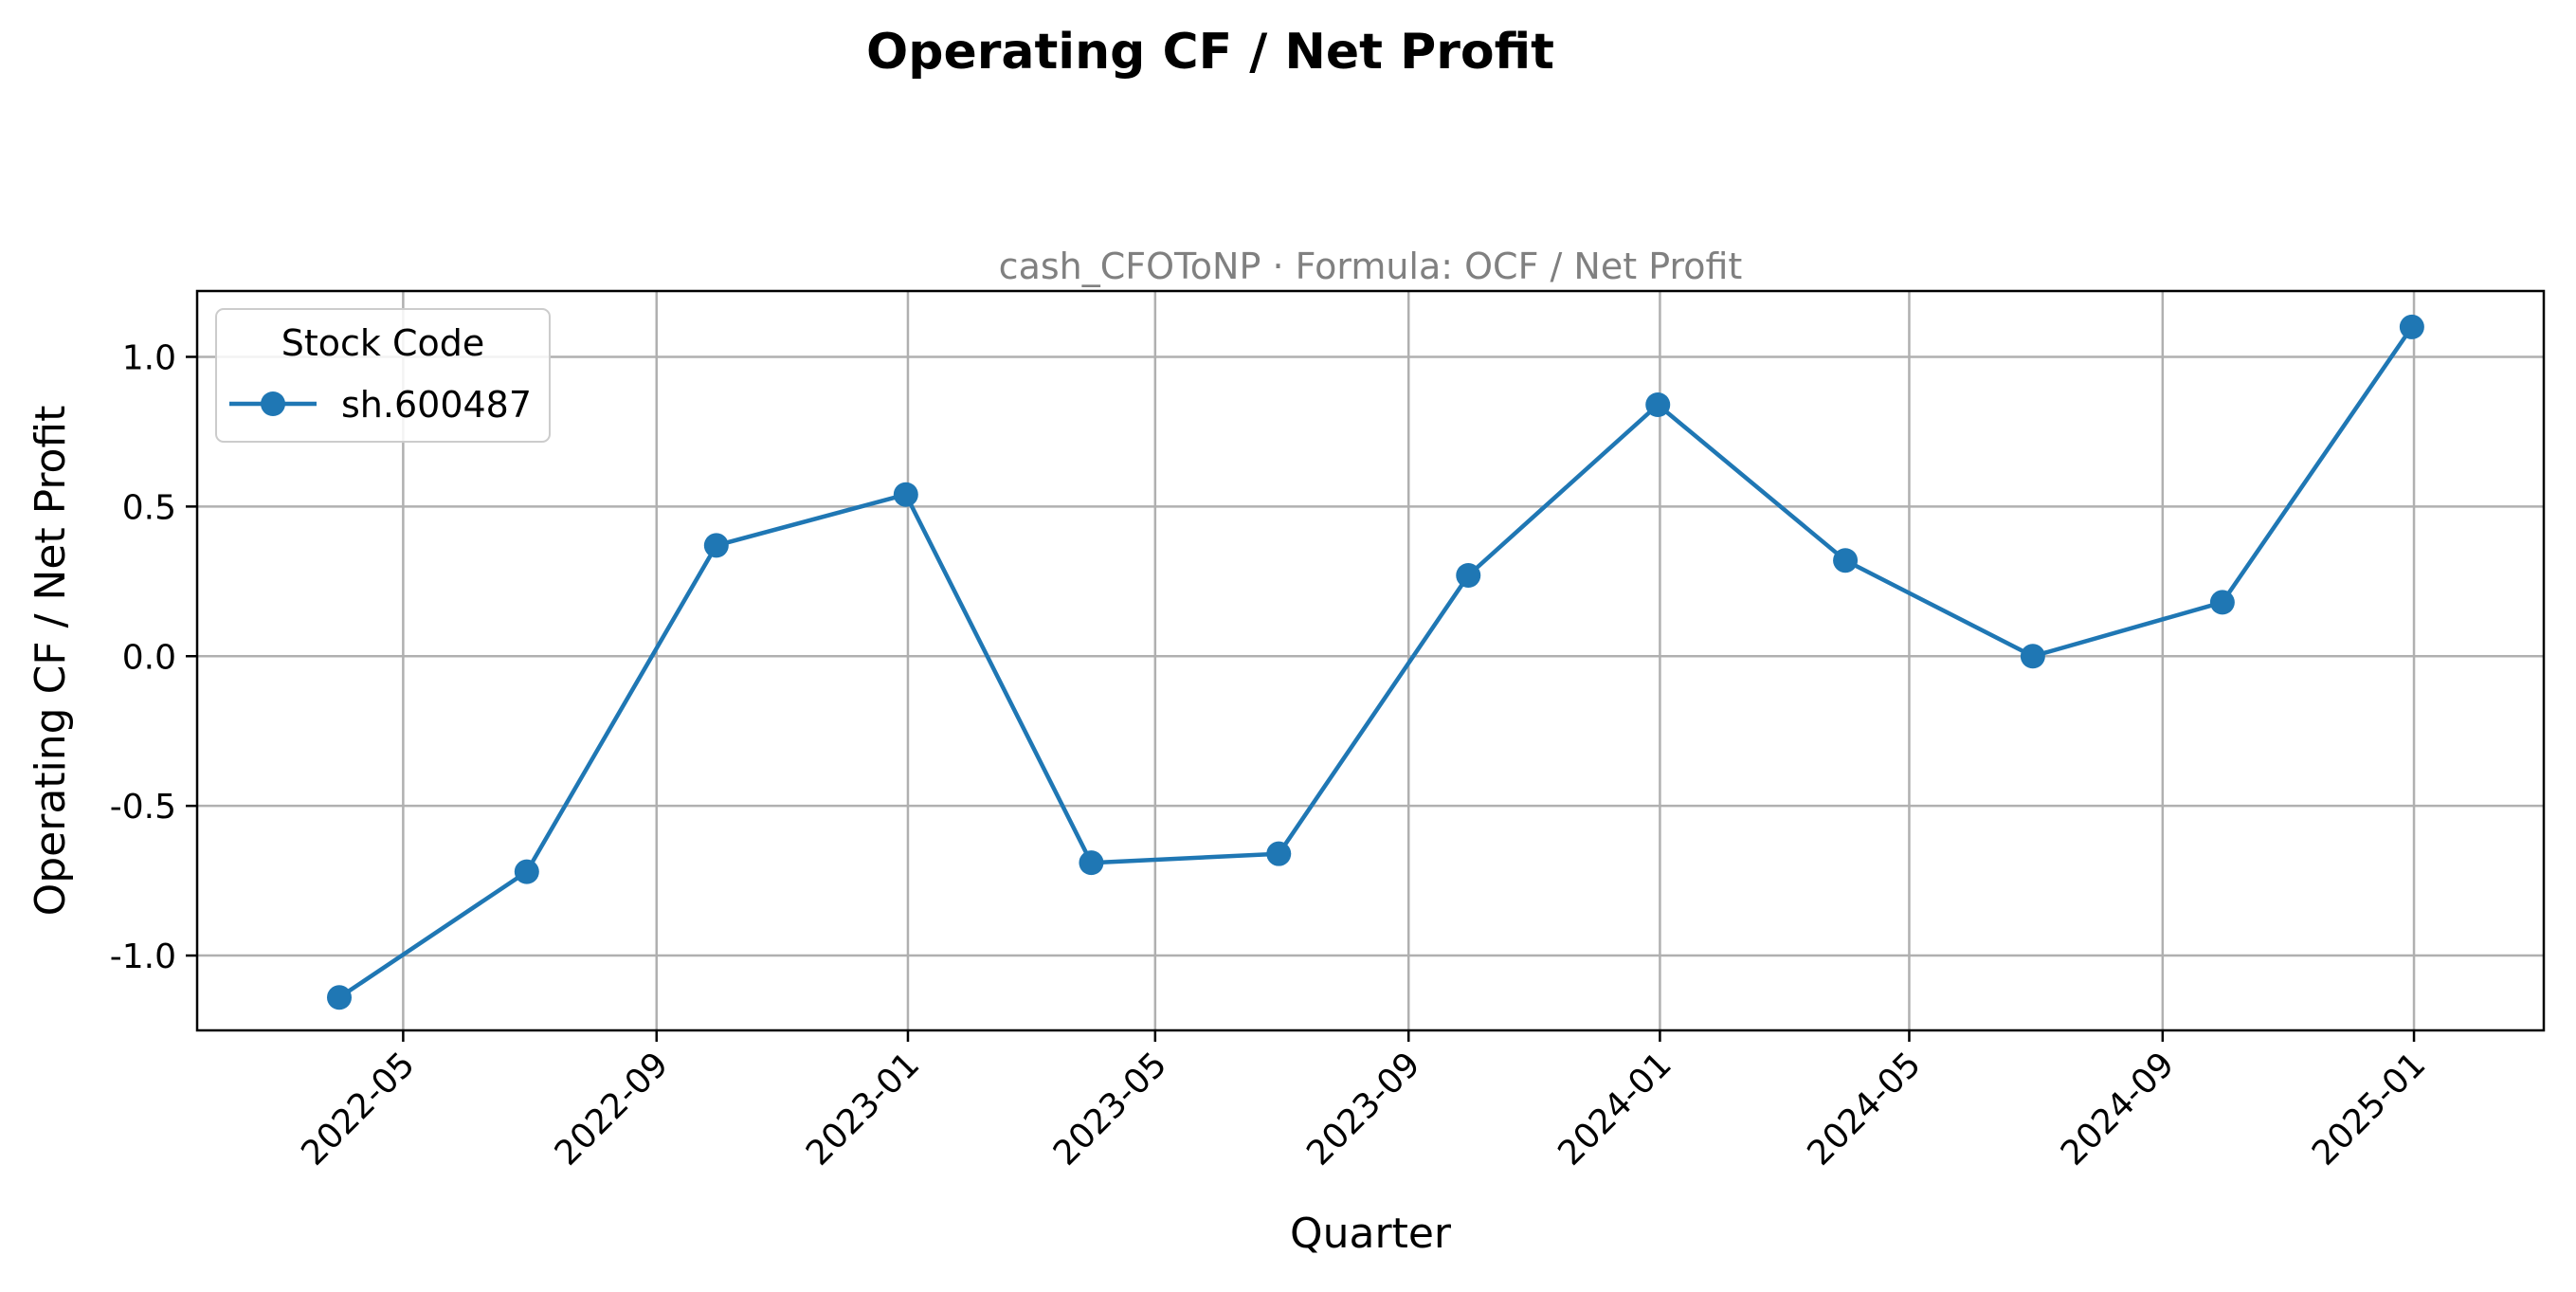  What do you see at coordinates (1371, 1234) in the screenshot?
I see `x-axis-label: Quarter` at bounding box center [1371, 1234].